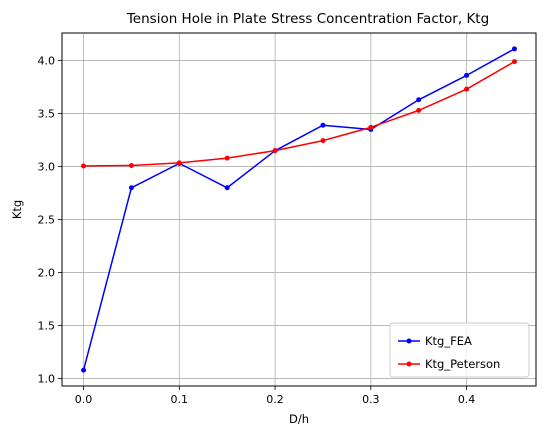  I want to click on x-axis-label: D/h, so click(299, 419).